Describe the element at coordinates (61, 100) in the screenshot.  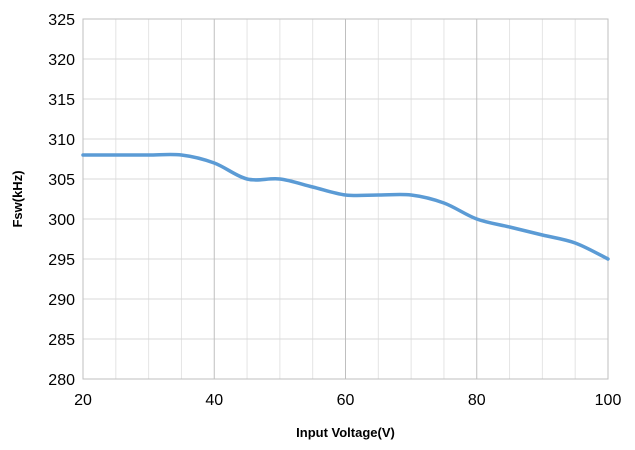
I see `y-tick-label: 315` at that location.